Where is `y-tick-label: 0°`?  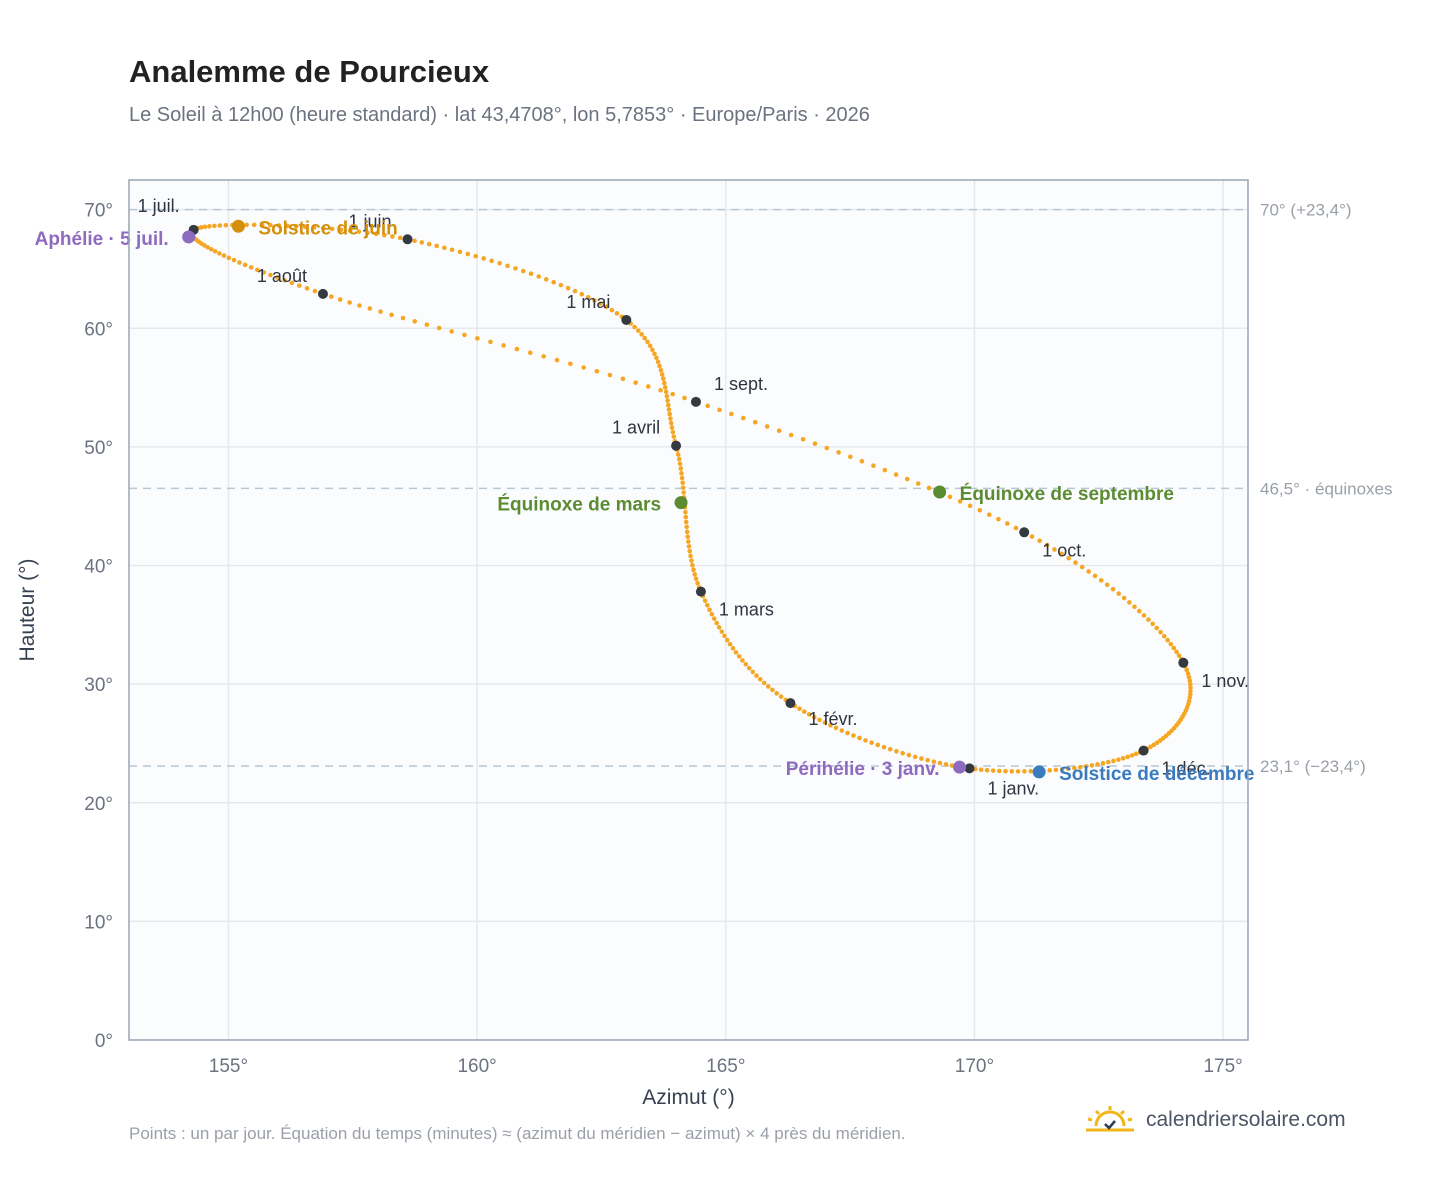 y-tick-label: 0° is located at coordinates (104, 1041).